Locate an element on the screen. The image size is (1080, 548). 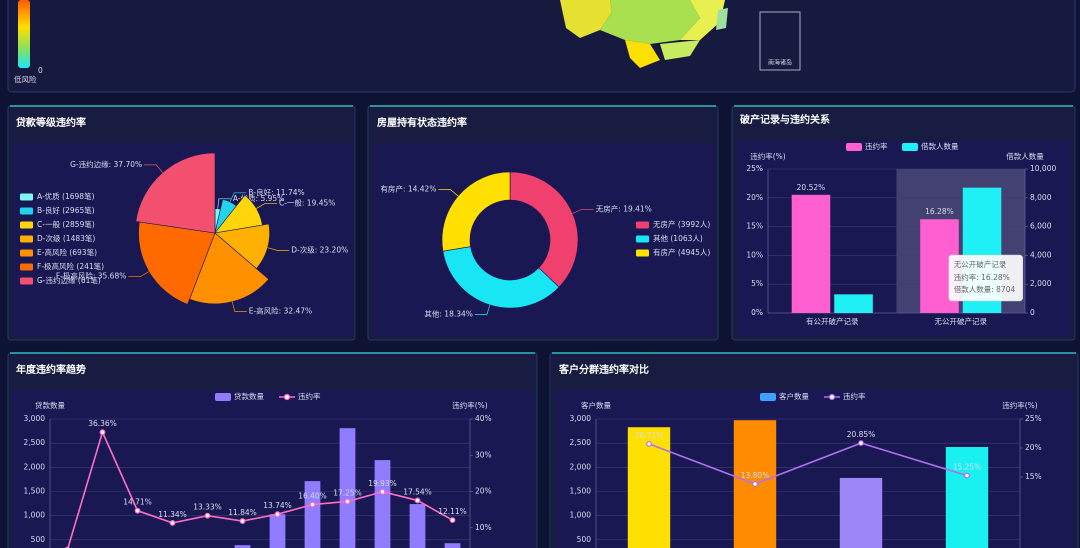
panel-title: 破产记录与违约关系 is located at coordinates (785, 119).